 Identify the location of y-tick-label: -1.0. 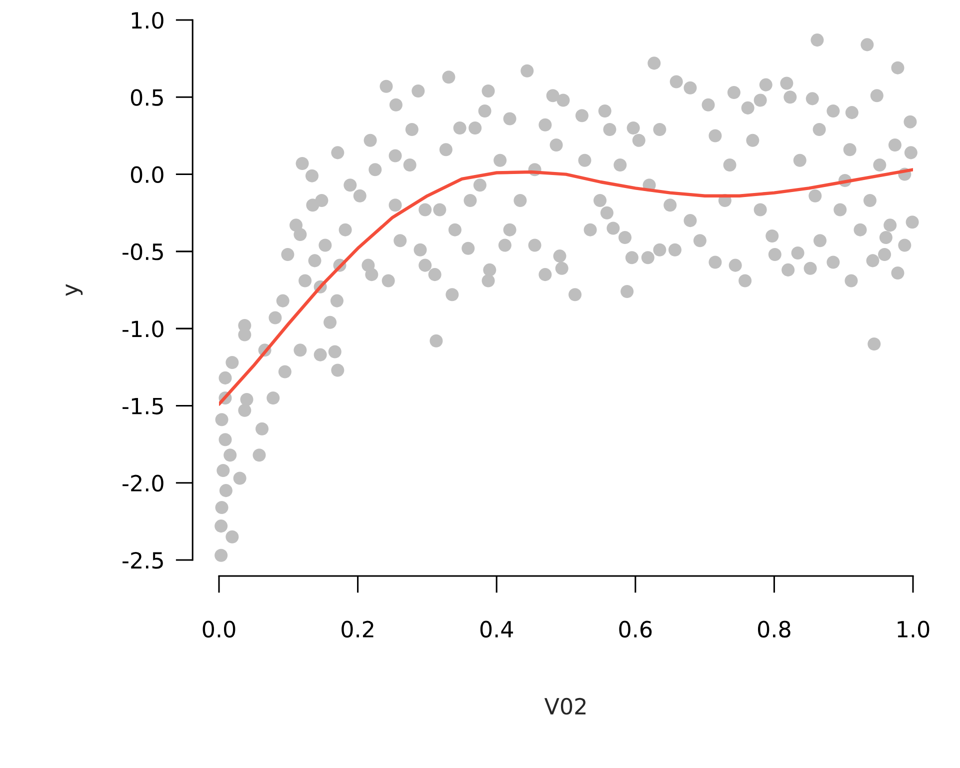
(143, 329).